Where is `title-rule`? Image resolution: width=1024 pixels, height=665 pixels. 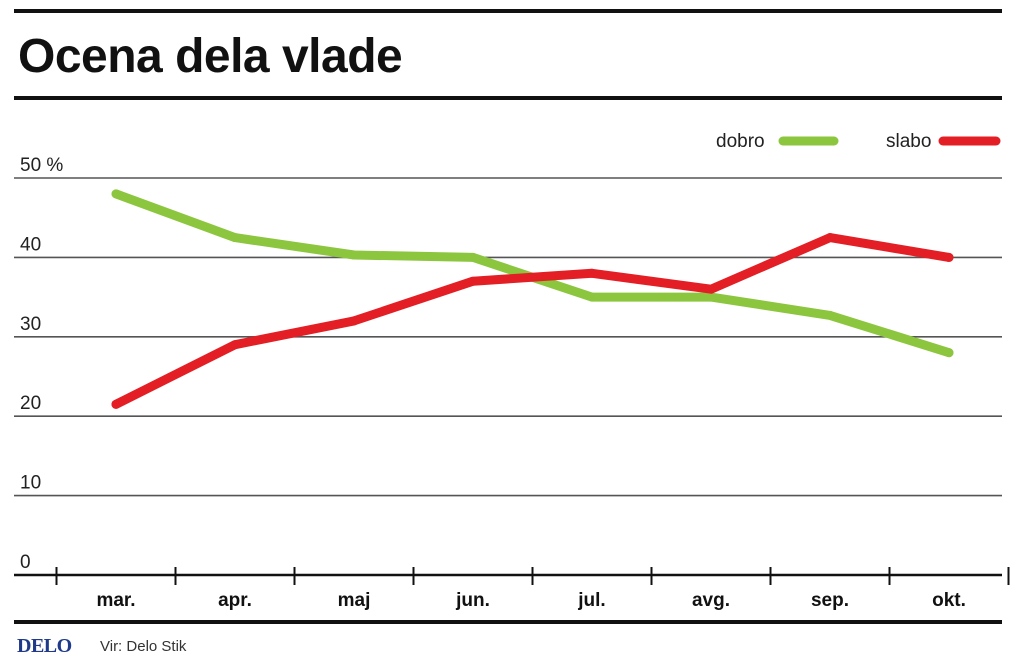
title-rule is located at coordinates (508, 98).